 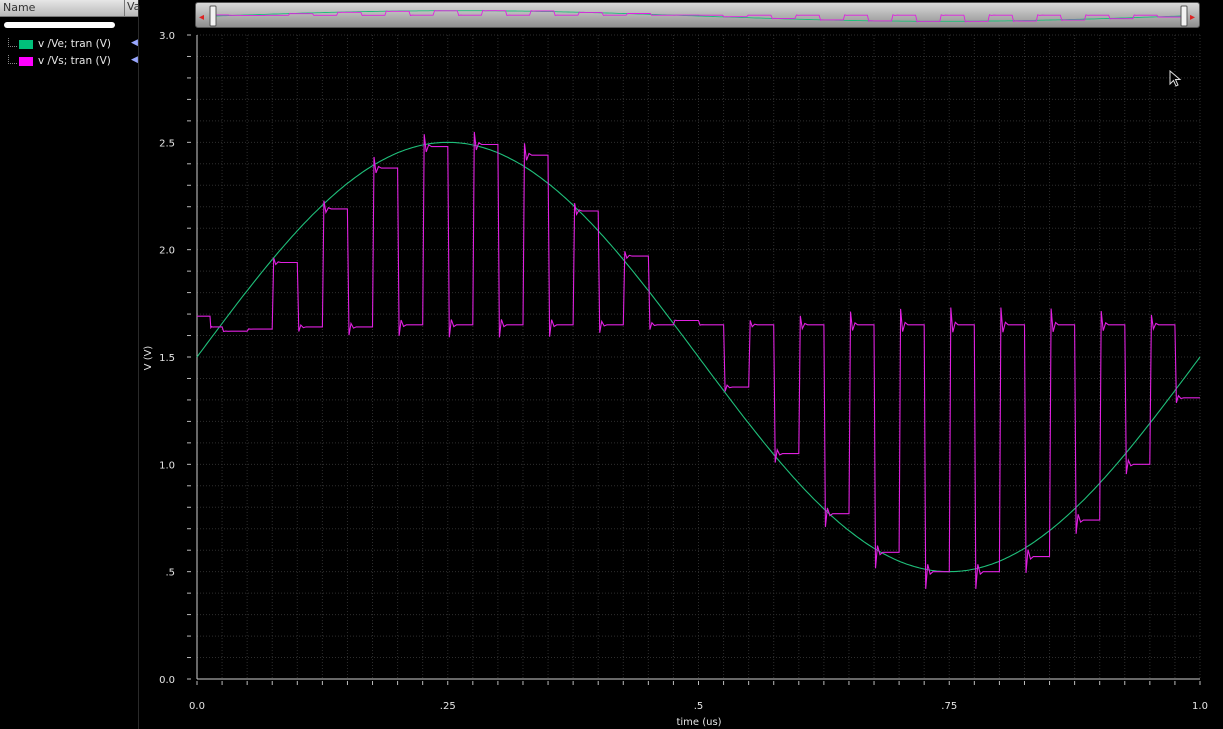 I want to click on overview-scrollbar: ◂ ▸, so click(x=697, y=15).